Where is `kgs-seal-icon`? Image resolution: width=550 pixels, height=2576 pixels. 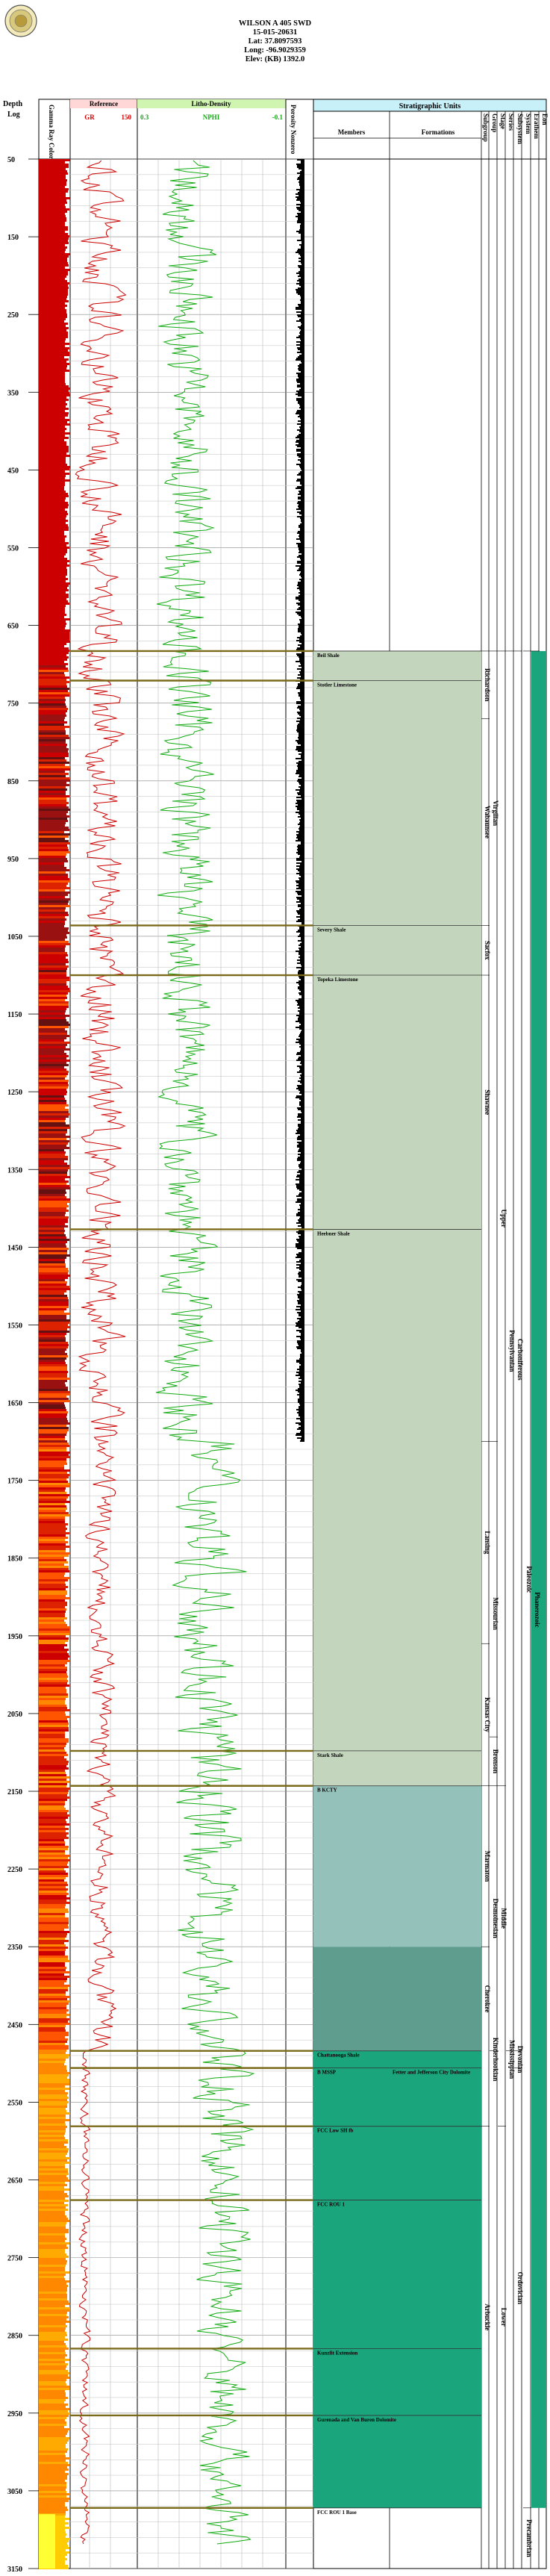 kgs-seal-icon is located at coordinates (21, 20).